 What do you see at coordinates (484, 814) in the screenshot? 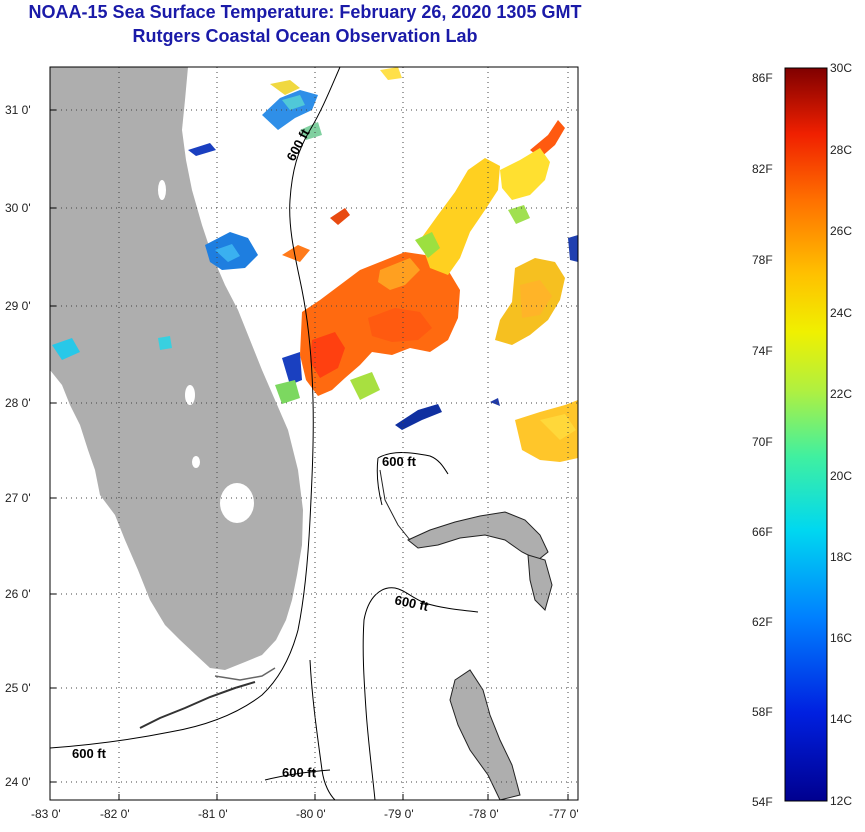
I see `lon-label: -78 0'` at bounding box center [484, 814].